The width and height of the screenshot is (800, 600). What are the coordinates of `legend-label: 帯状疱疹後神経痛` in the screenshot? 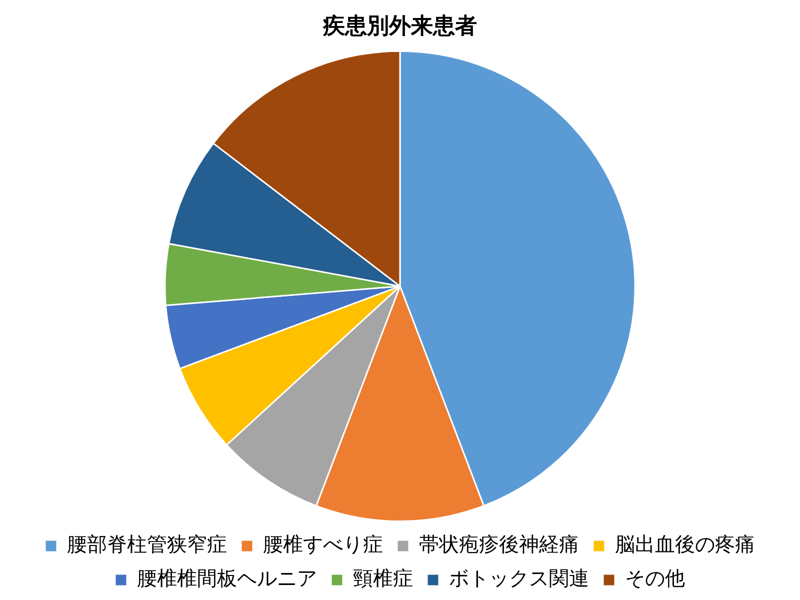 It's located at (499, 544).